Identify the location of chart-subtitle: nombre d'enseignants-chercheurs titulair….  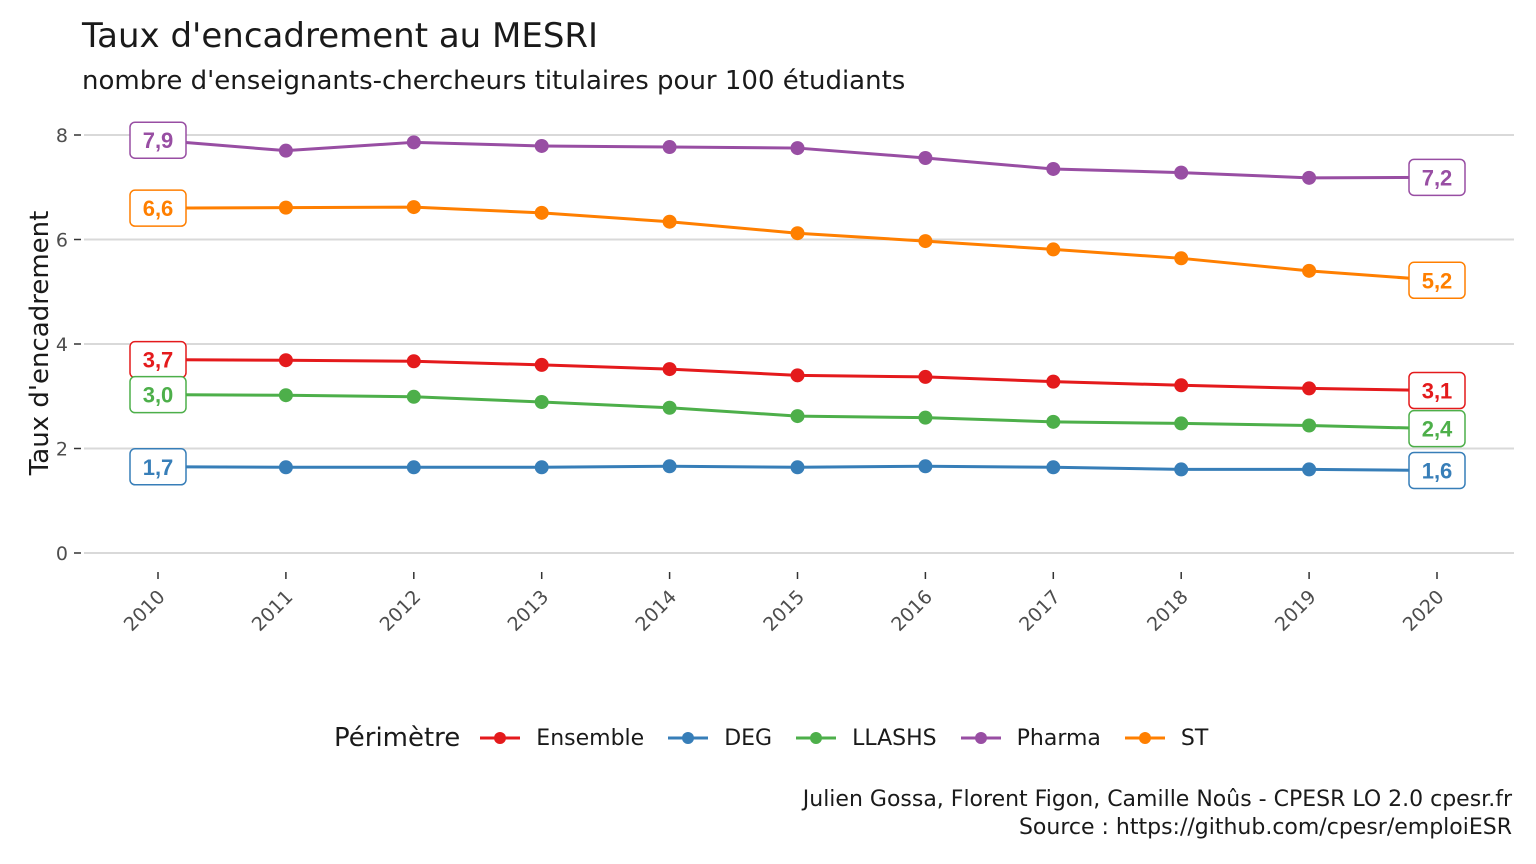
(494, 81).